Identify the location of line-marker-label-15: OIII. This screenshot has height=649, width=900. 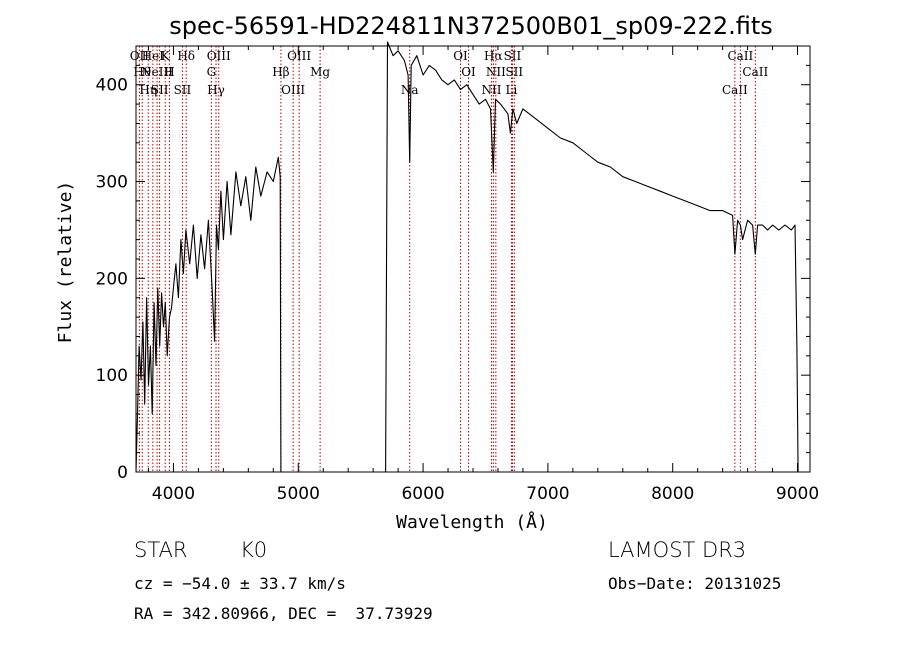
(299, 56).